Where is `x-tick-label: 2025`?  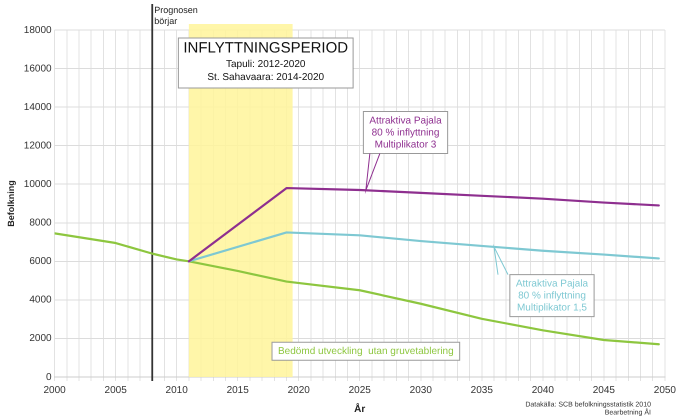
x-tick-label: 2025 is located at coordinates (360, 390).